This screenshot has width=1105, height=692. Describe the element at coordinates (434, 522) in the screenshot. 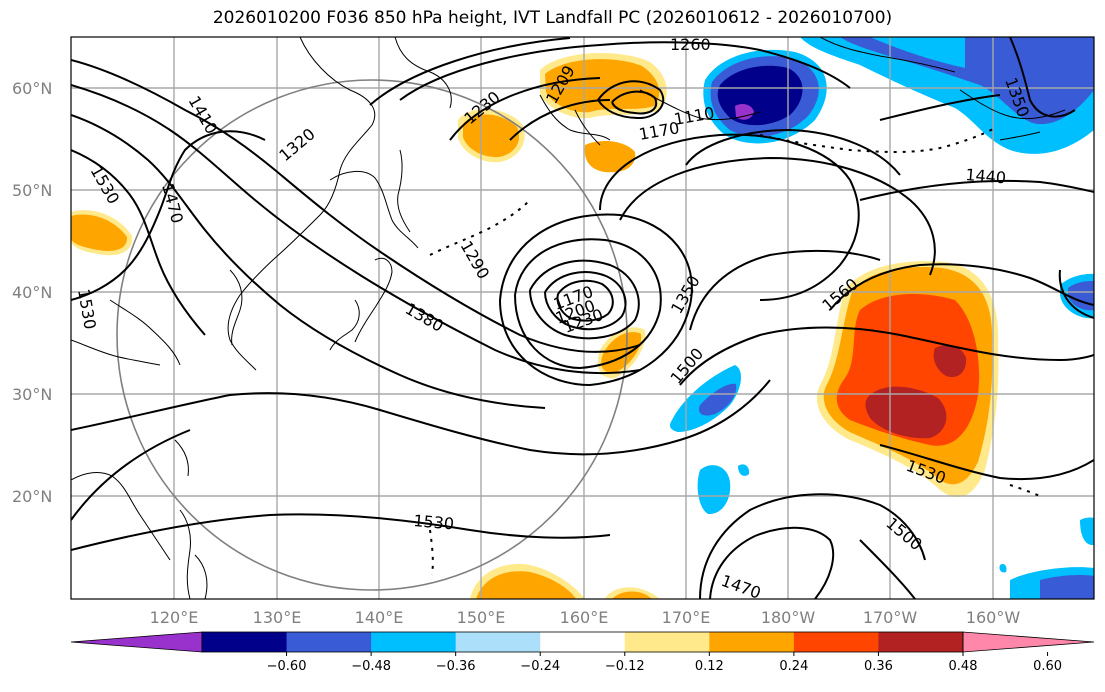

I see `contour-label: 1530` at that location.